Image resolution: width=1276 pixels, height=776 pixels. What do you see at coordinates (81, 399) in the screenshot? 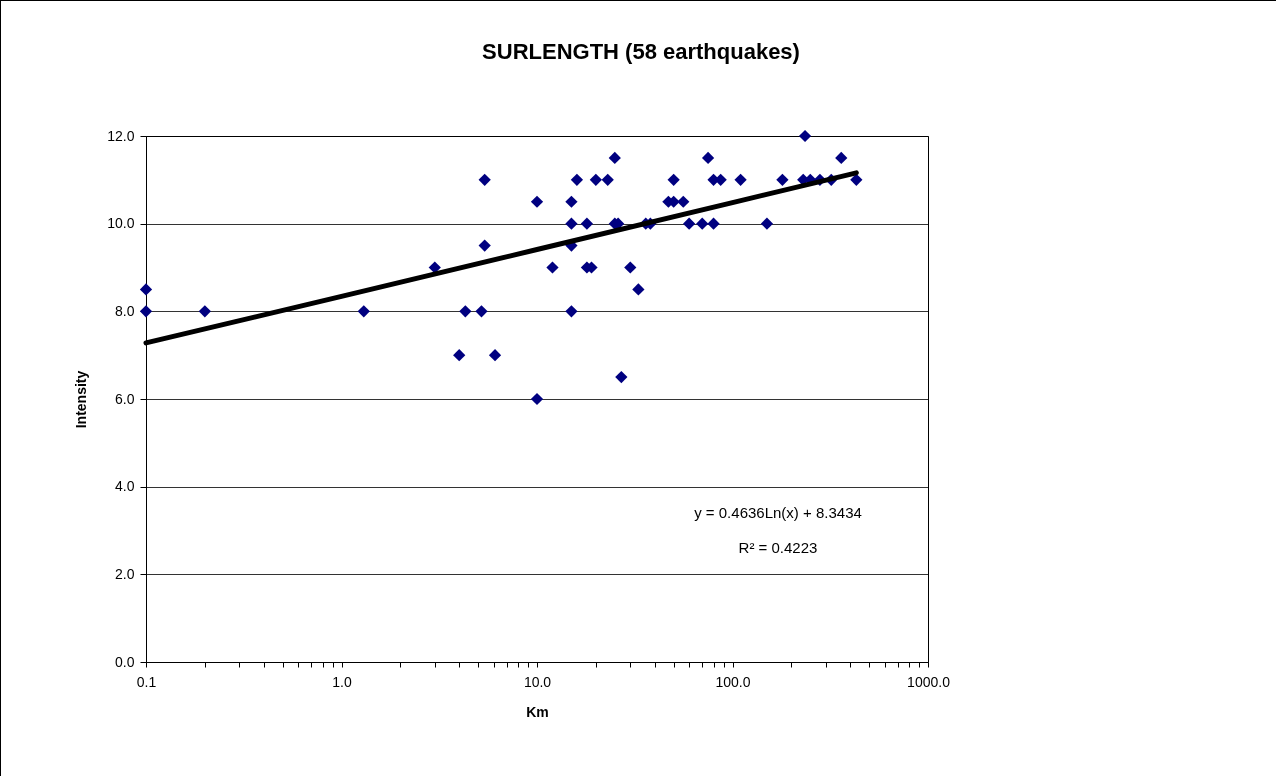
I see `y-axis-title: Intensity` at bounding box center [81, 399].